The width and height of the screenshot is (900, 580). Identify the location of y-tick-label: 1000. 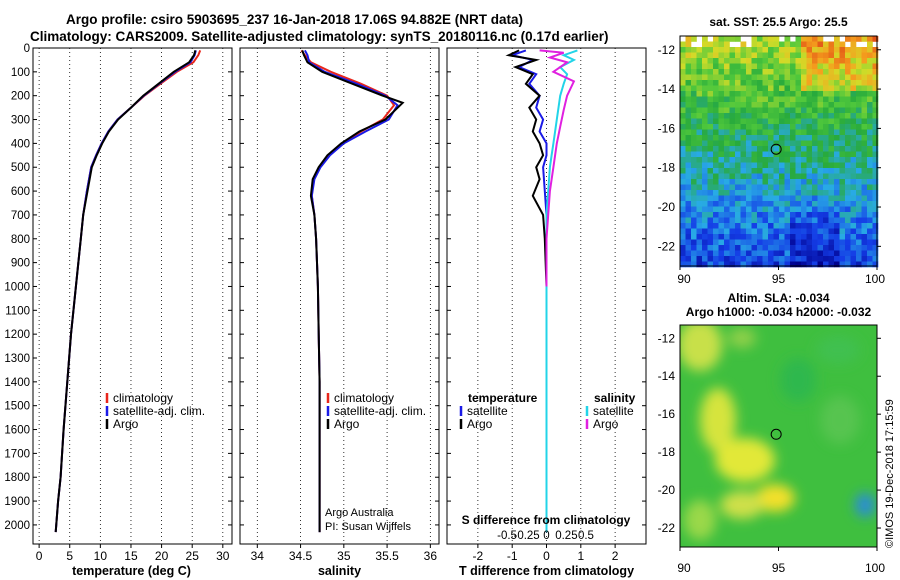
(17, 287).